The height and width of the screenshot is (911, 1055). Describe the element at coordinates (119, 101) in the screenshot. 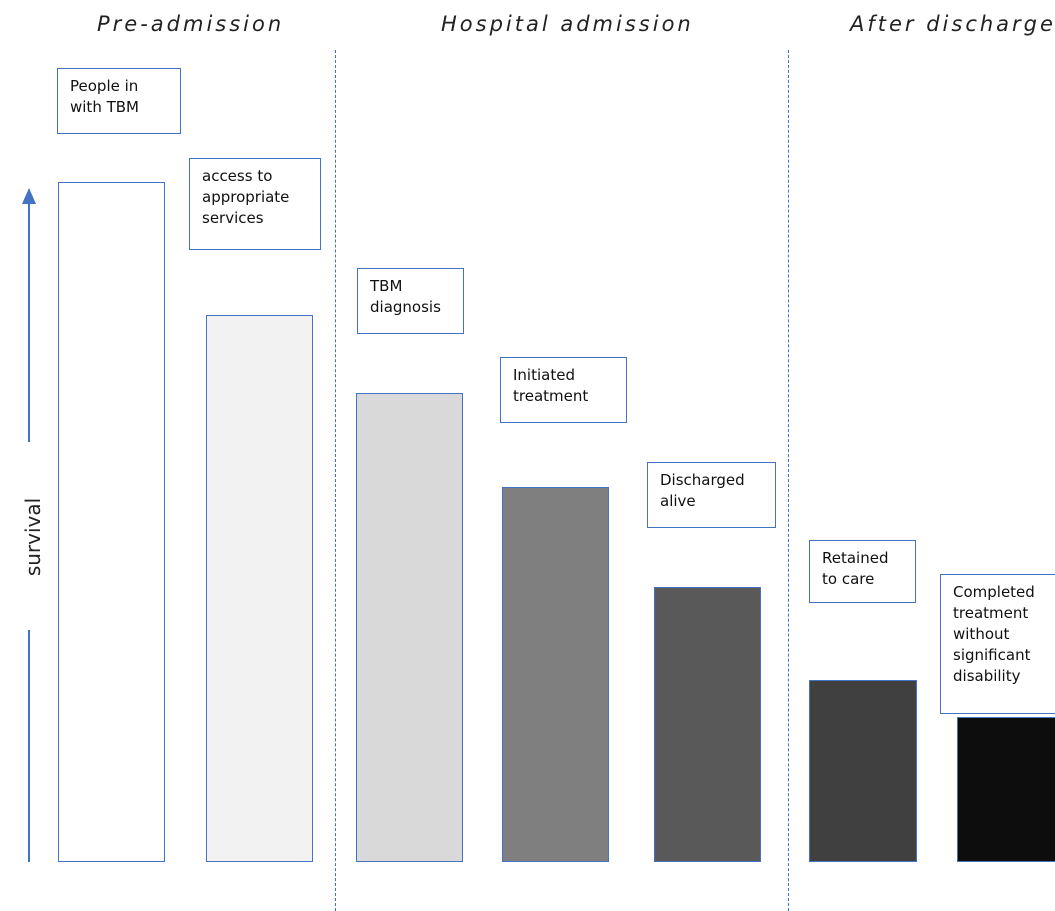

I see `stage-label-1: People in with TBM` at that location.